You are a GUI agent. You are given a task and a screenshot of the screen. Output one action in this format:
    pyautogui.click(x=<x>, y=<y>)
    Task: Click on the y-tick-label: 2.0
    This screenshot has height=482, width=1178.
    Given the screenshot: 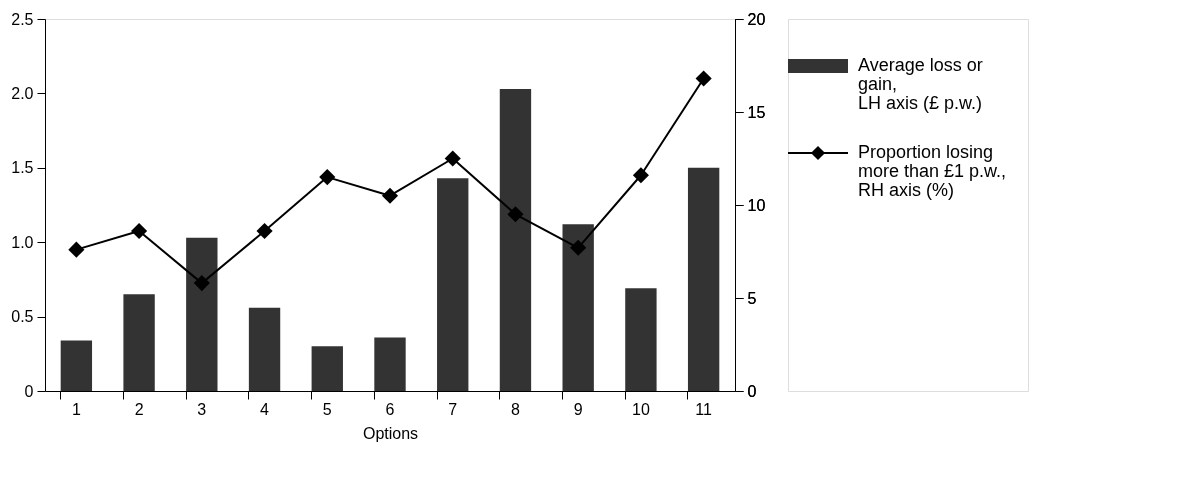 What is the action you would take?
    pyautogui.click(x=22, y=93)
    